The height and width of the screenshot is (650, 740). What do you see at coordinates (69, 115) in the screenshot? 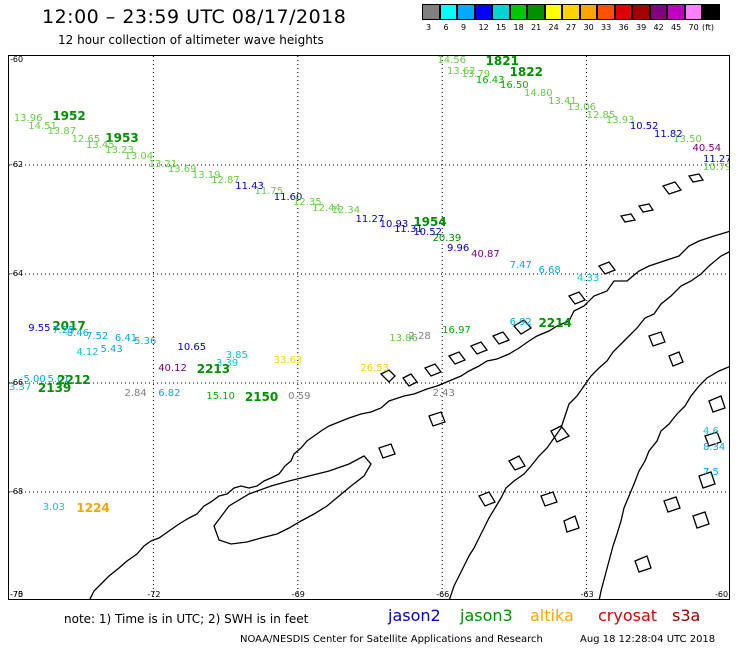
I see `pass-time-label: 1952` at bounding box center [69, 115].